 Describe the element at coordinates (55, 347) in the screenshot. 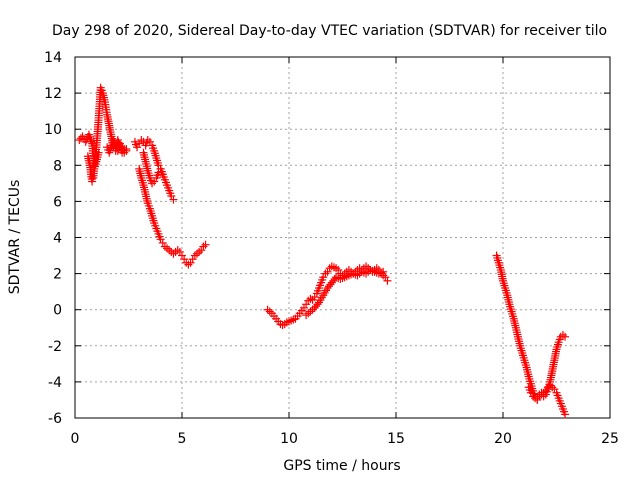

I see `y-tick-label: -2` at that location.